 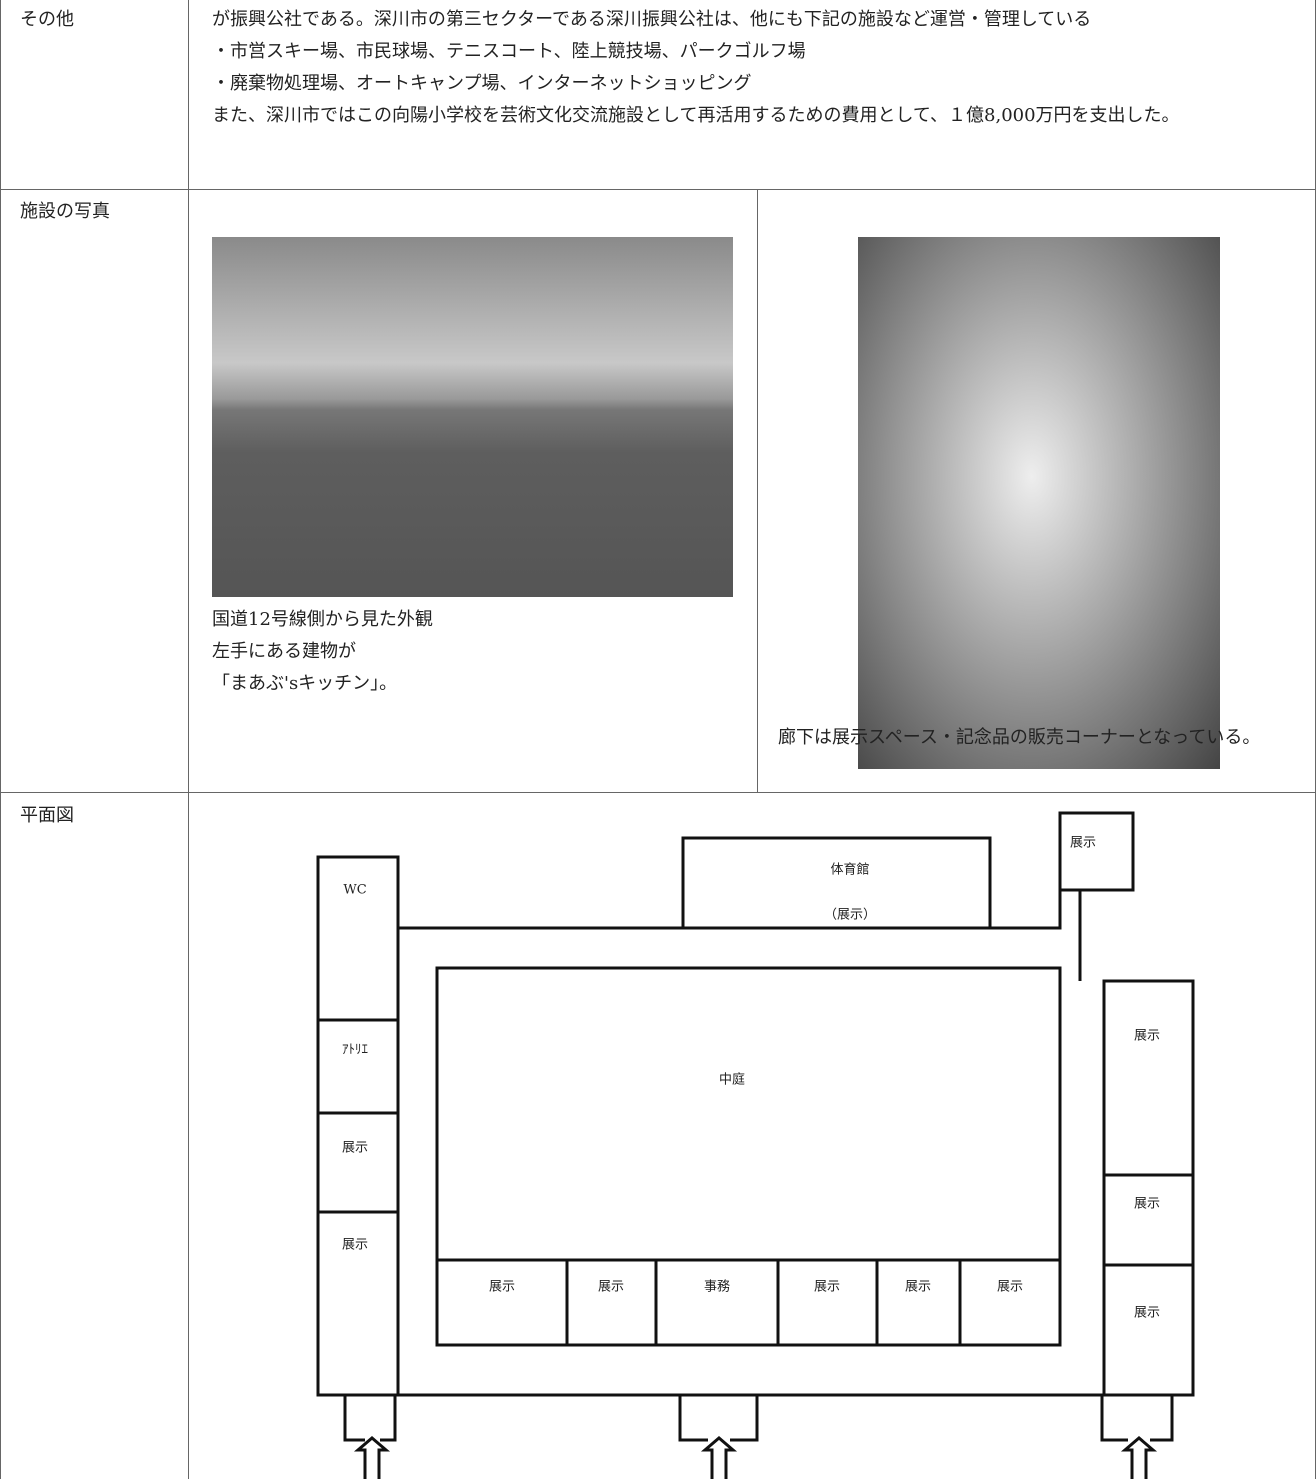 What do you see at coordinates (354, 890) in the screenshot?
I see `room-label: WC` at bounding box center [354, 890].